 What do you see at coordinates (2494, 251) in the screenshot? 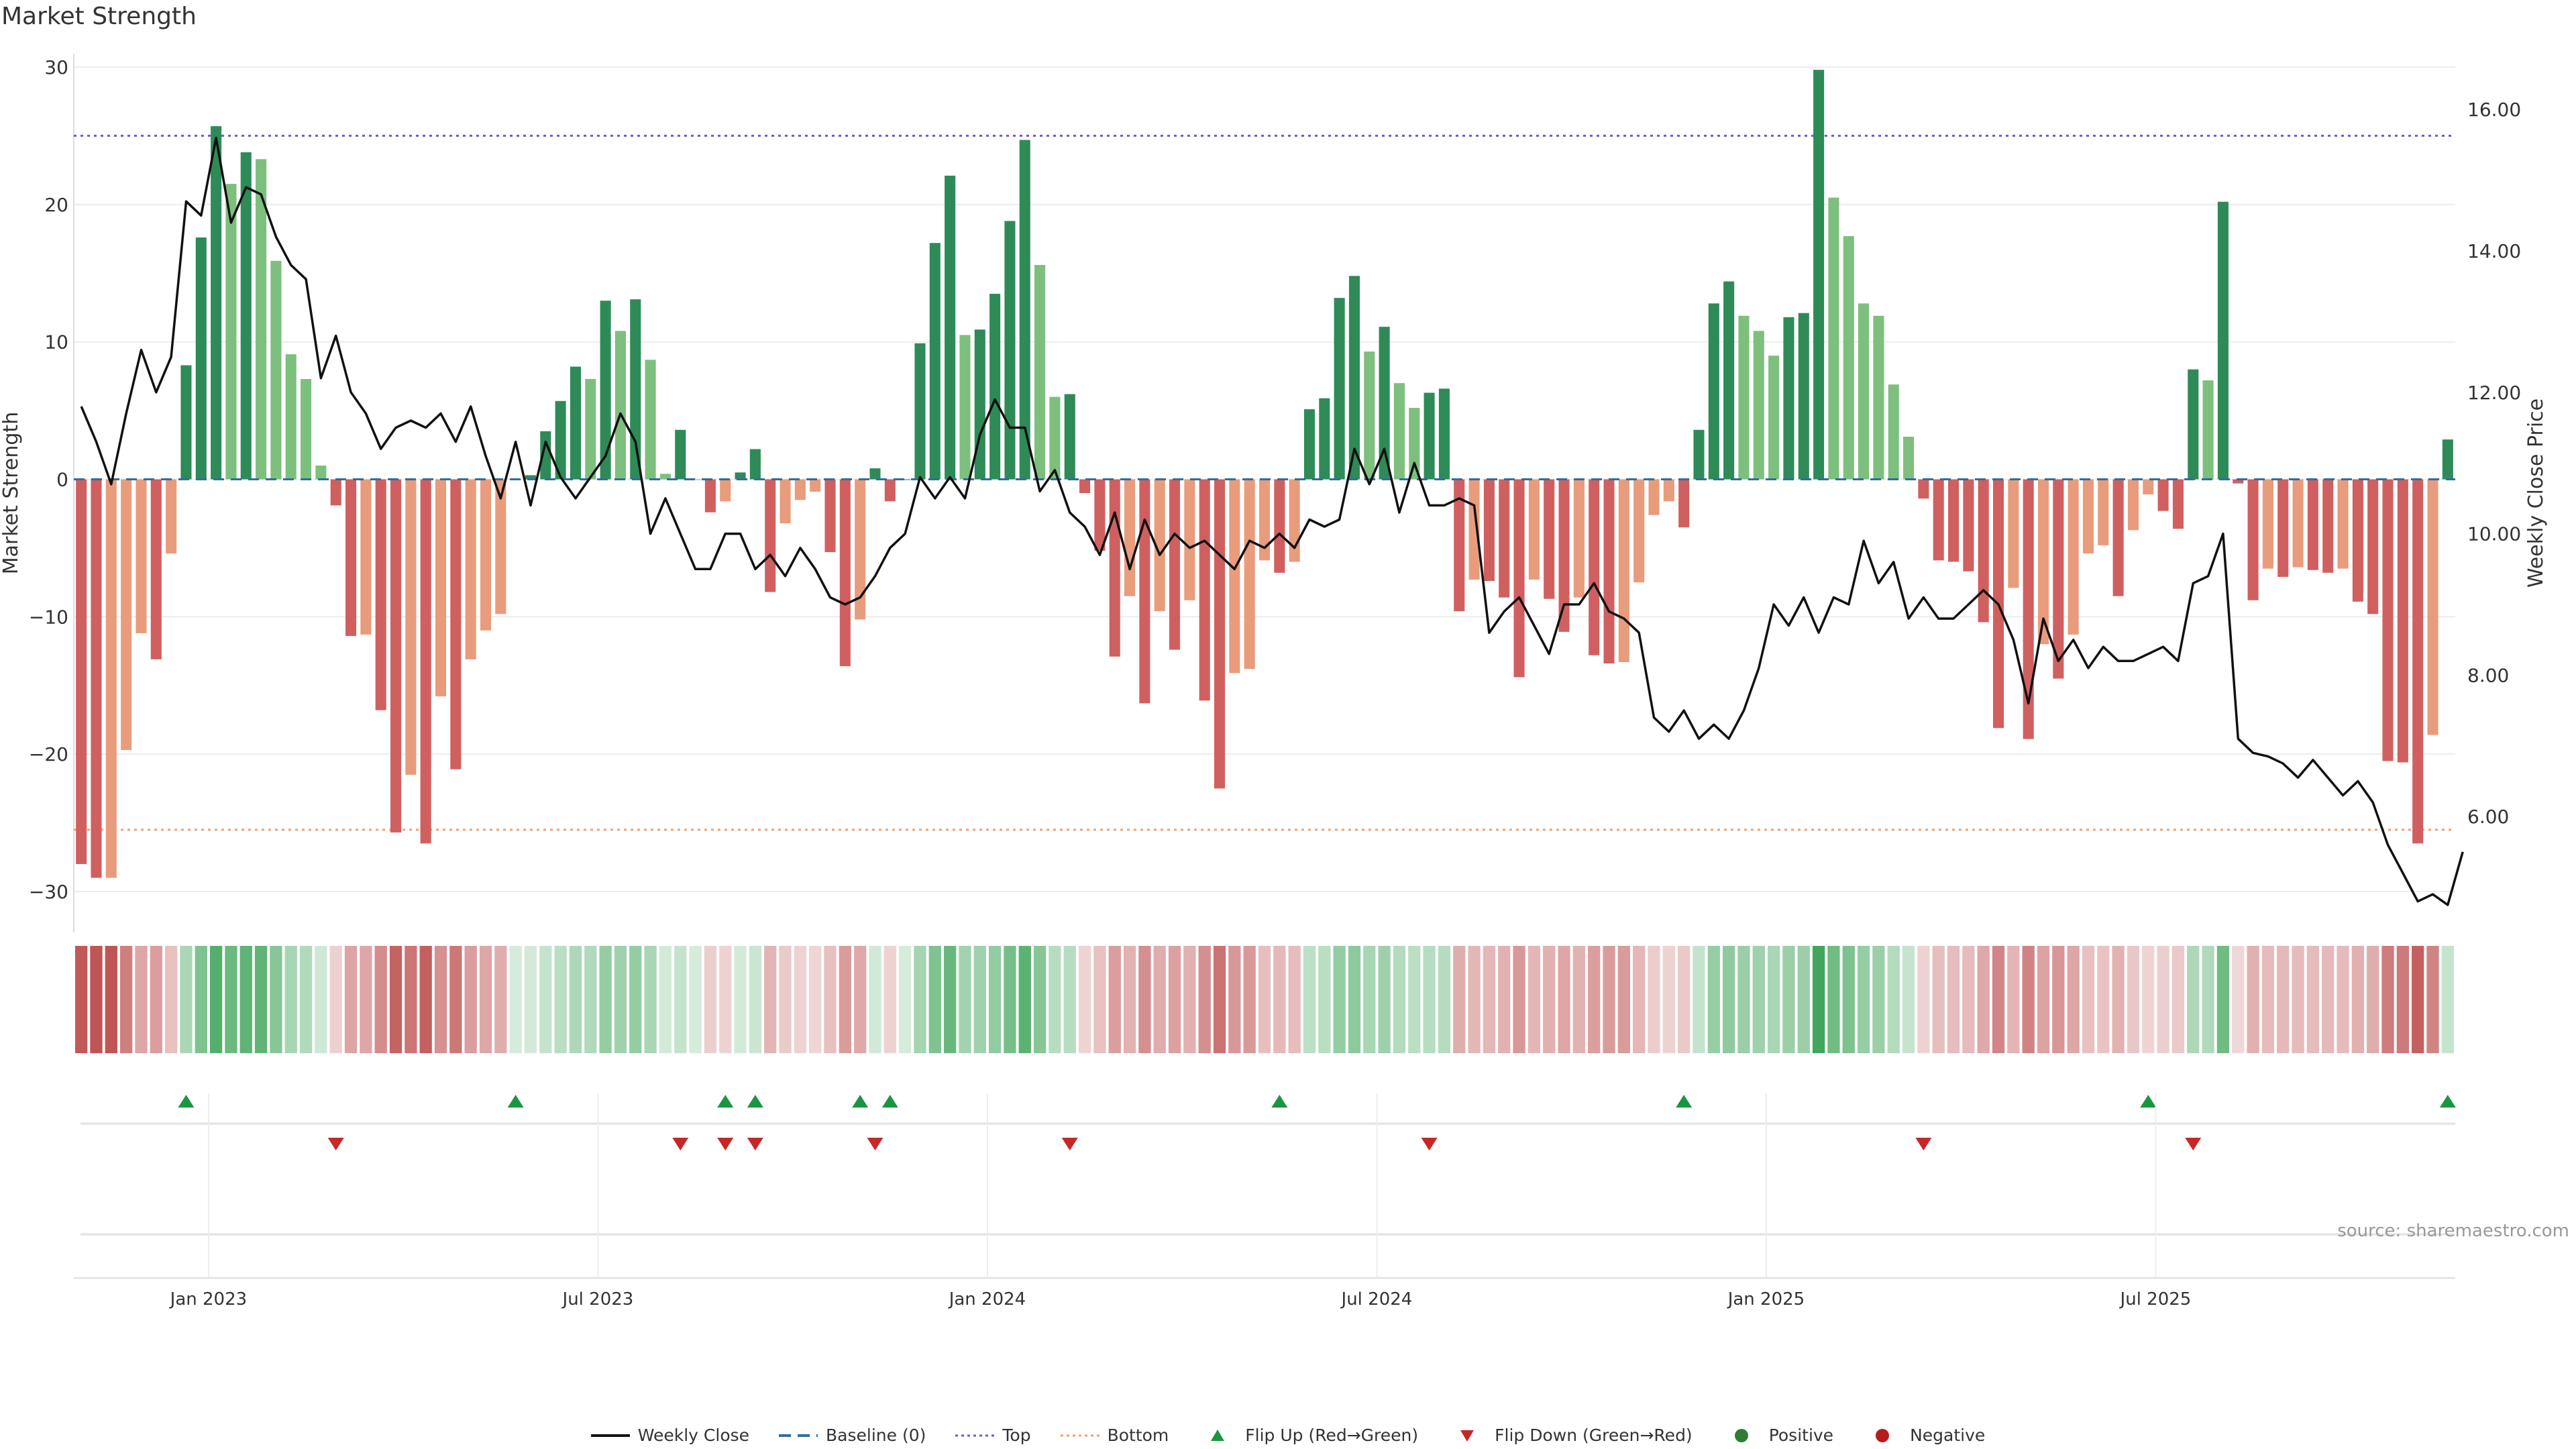
I see `right-tick-label: 14.00` at bounding box center [2494, 251].